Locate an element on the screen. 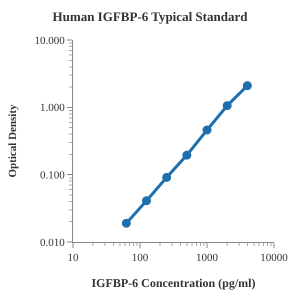 This screenshot has width=300, height=300. x-tick-label: 1000 is located at coordinates (207, 258).